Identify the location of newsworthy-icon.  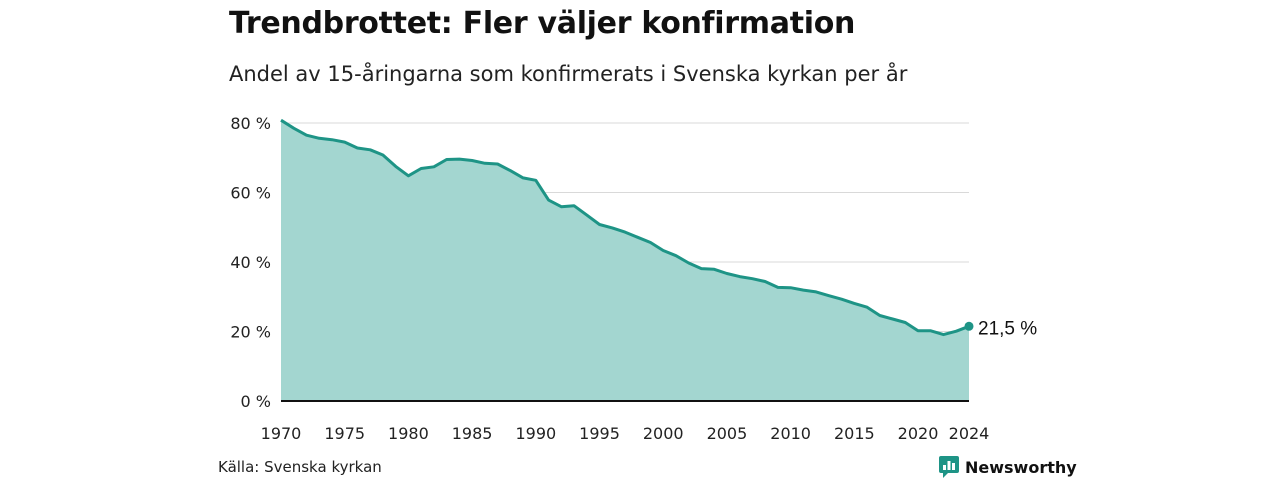
(949, 467).